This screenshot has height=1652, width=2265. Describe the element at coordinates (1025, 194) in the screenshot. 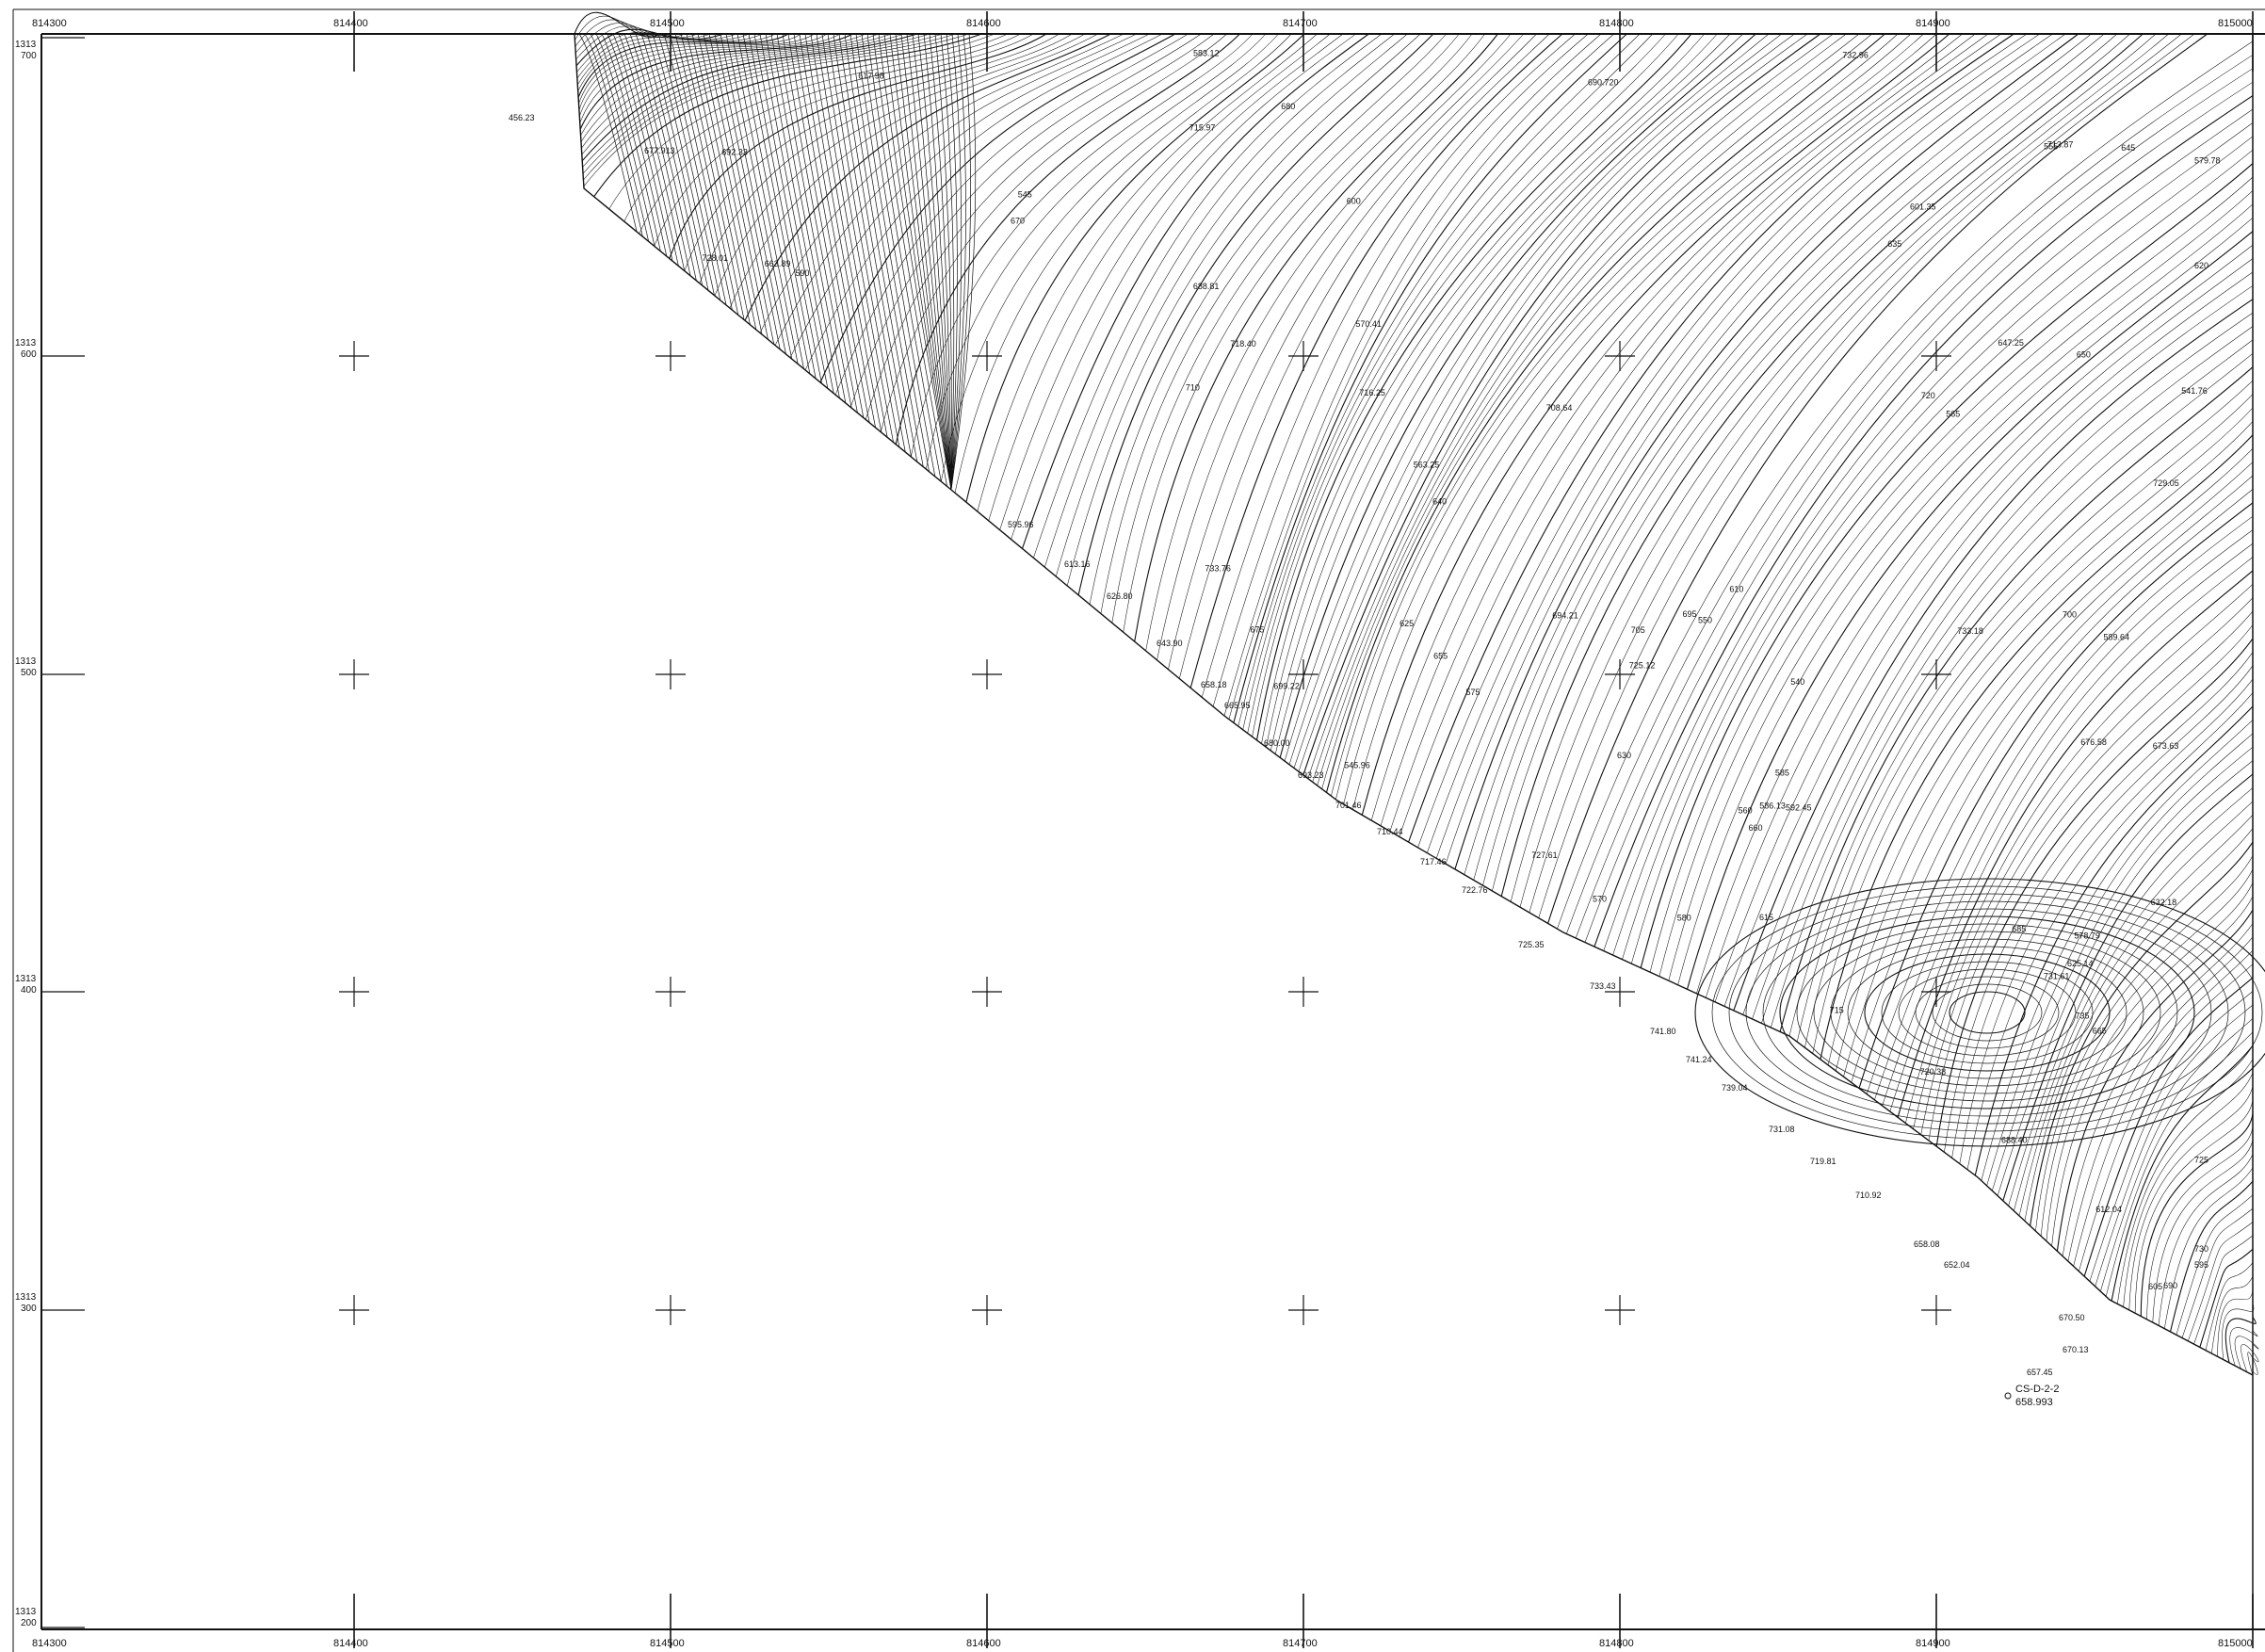

I see `spot-height-label: 545` at that location.